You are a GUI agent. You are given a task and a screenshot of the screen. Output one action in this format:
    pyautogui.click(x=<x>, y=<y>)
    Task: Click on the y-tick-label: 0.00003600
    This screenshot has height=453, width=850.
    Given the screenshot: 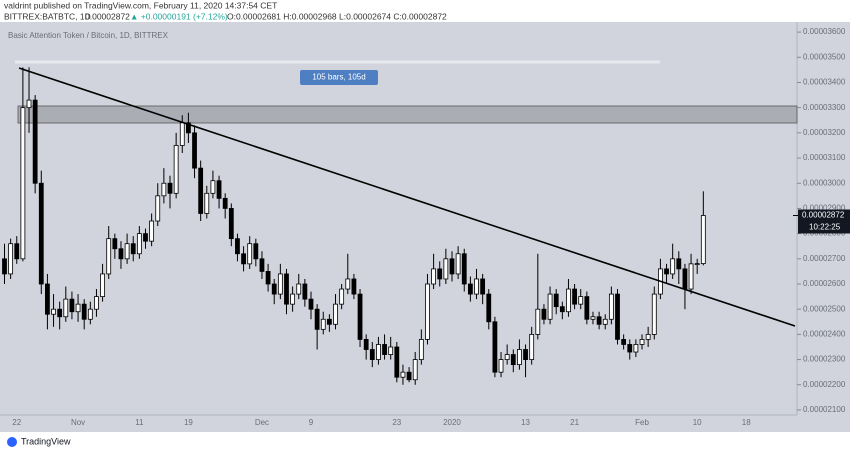 What is the action you would take?
    pyautogui.click(x=824, y=31)
    